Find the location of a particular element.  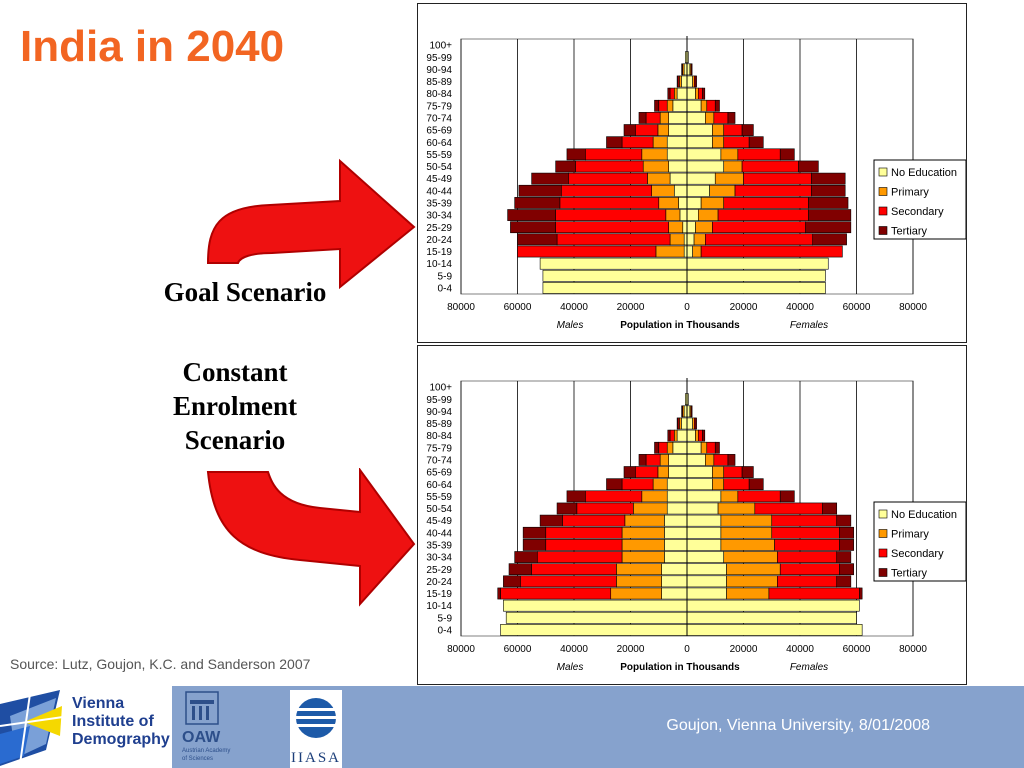

age-group-label: 100+ is located at coordinates (440, 388).